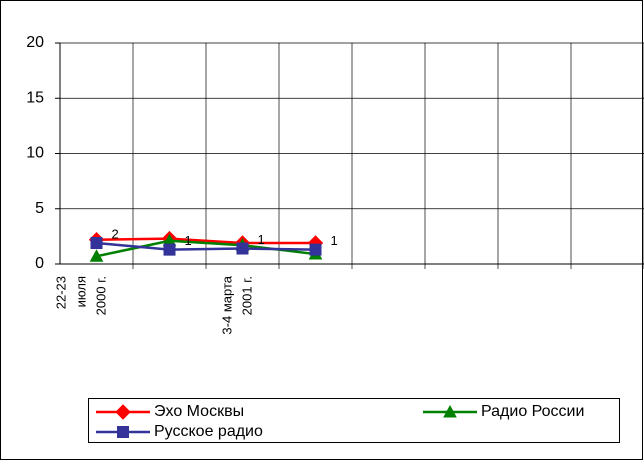  What do you see at coordinates (115, 233) in the screenshot?
I see `data-label: 2` at bounding box center [115, 233].